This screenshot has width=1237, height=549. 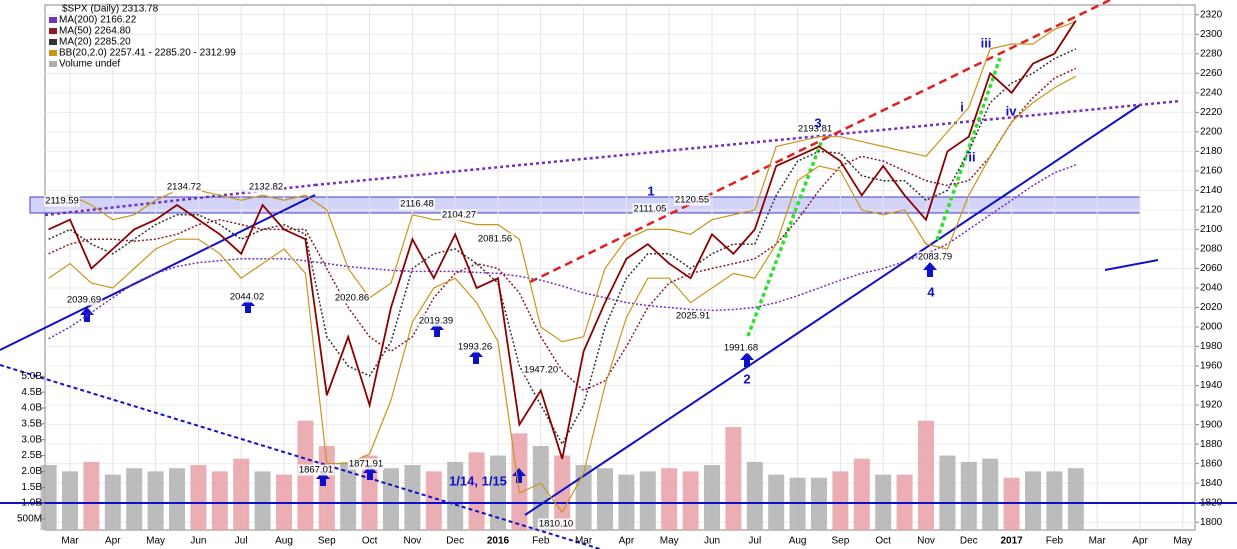 What do you see at coordinates (1211, 444) in the screenshot?
I see `y-tick-label: 1880` at bounding box center [1211, 444].